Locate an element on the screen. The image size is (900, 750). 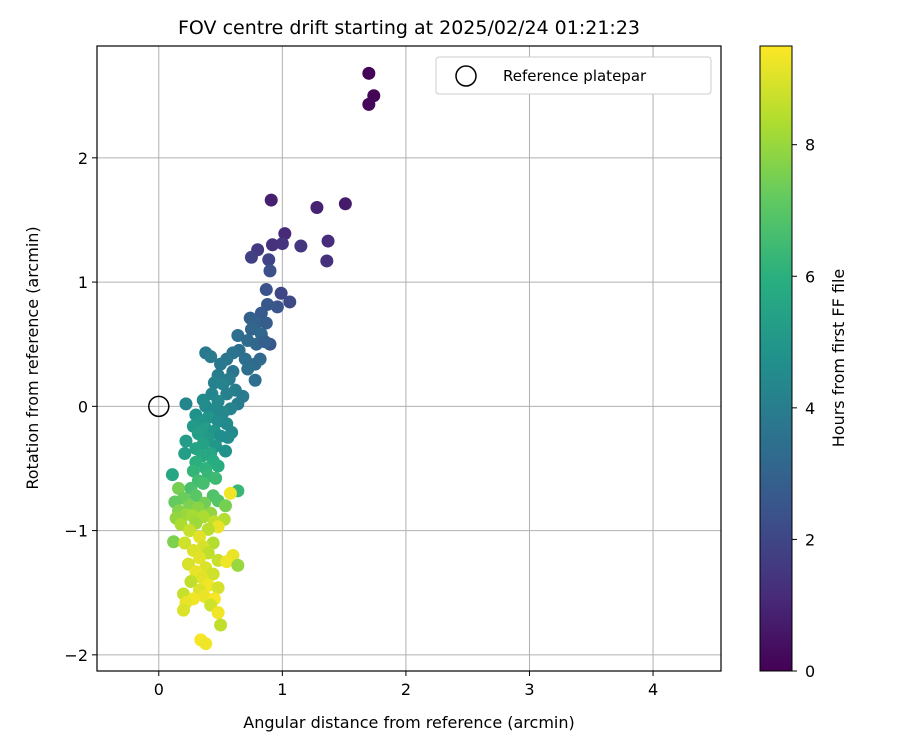
x-axis: 0 1 2 3 4 is located at coordinates (406, 685).